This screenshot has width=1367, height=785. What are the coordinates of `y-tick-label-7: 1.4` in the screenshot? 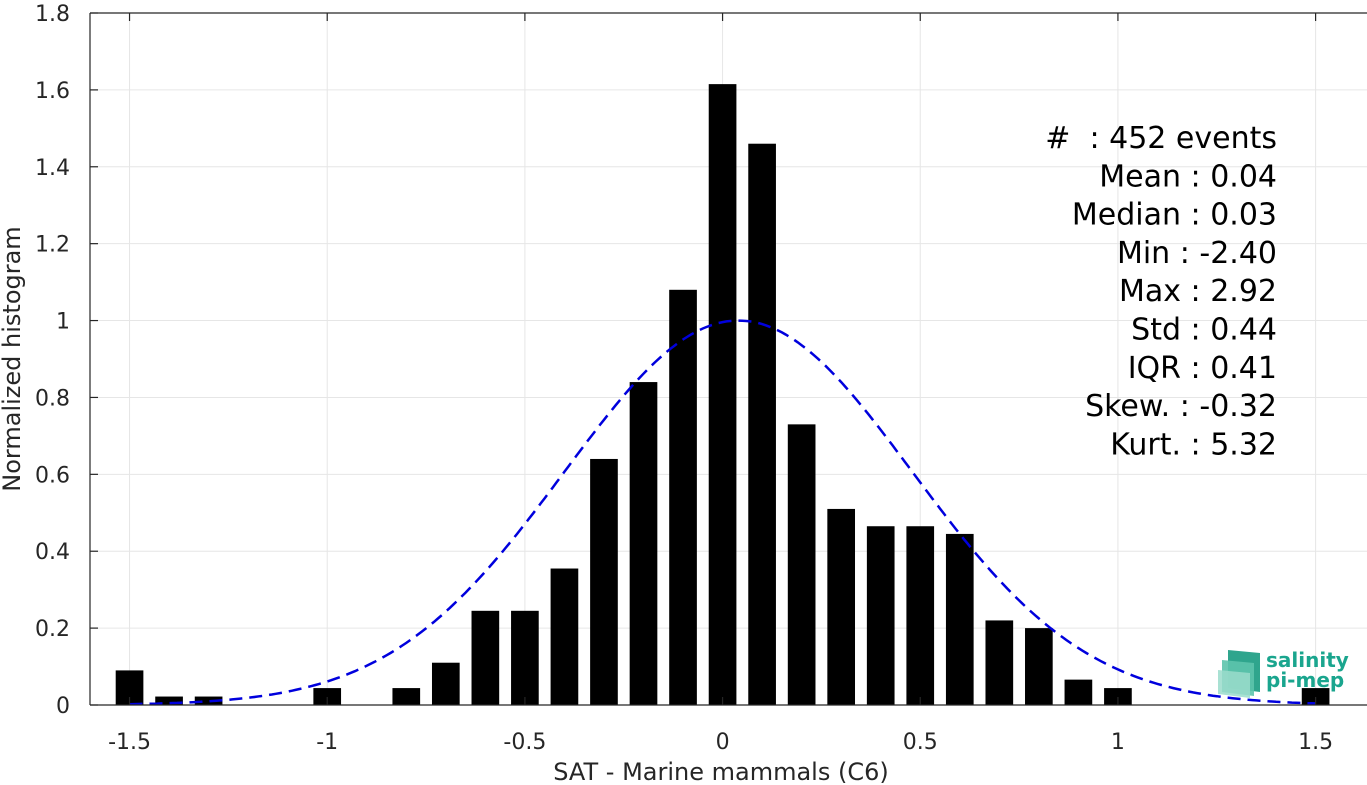 It's located at (52, 168).